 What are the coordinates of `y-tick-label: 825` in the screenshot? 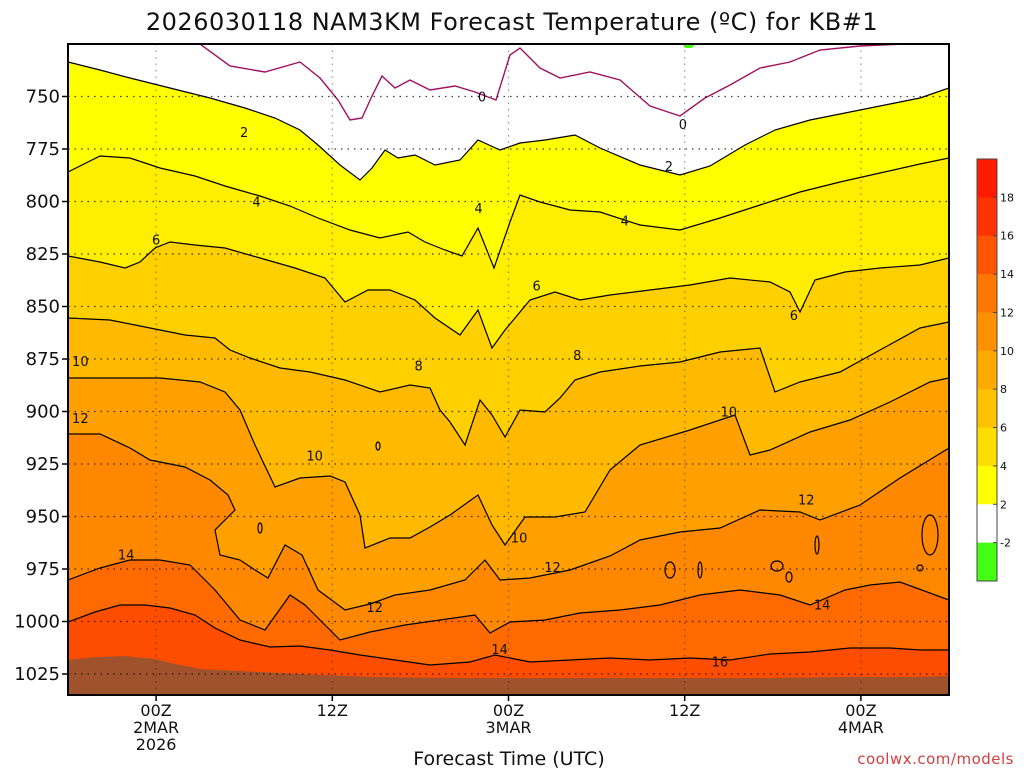 It's located at (43, 254).